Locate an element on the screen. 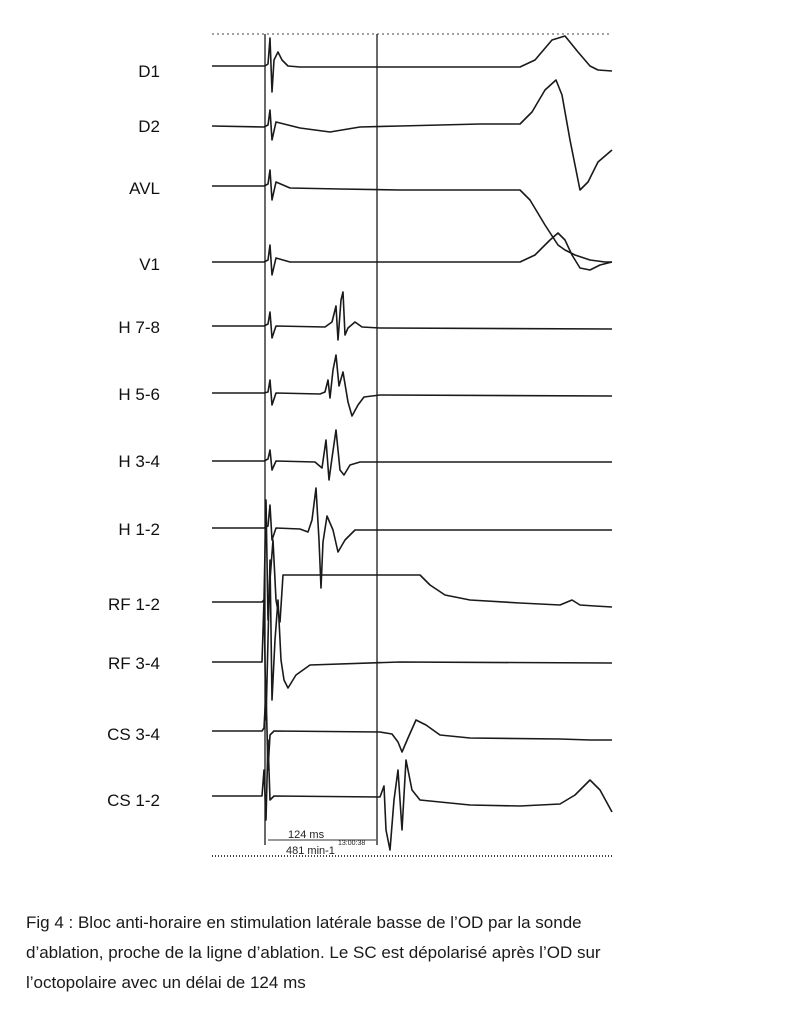 The width and height of the screenshot is (804, 1024). lead-label-cs34: CS 3-4 is located at coordinates (133, 734).